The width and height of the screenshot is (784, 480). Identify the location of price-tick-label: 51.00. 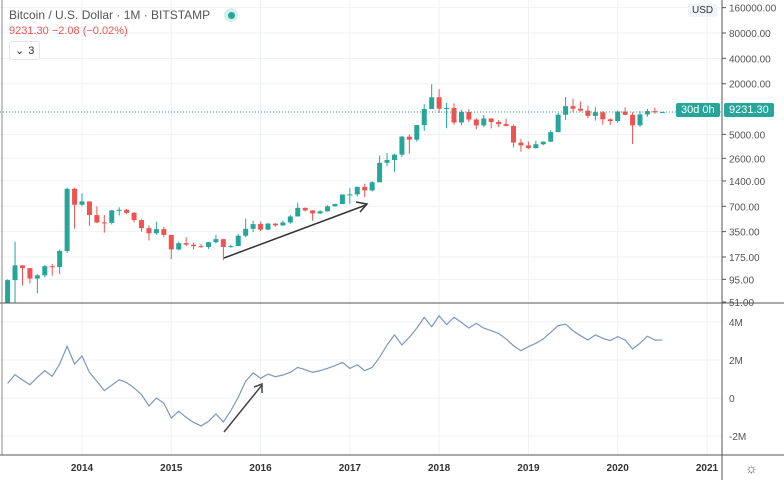
(741, 303).